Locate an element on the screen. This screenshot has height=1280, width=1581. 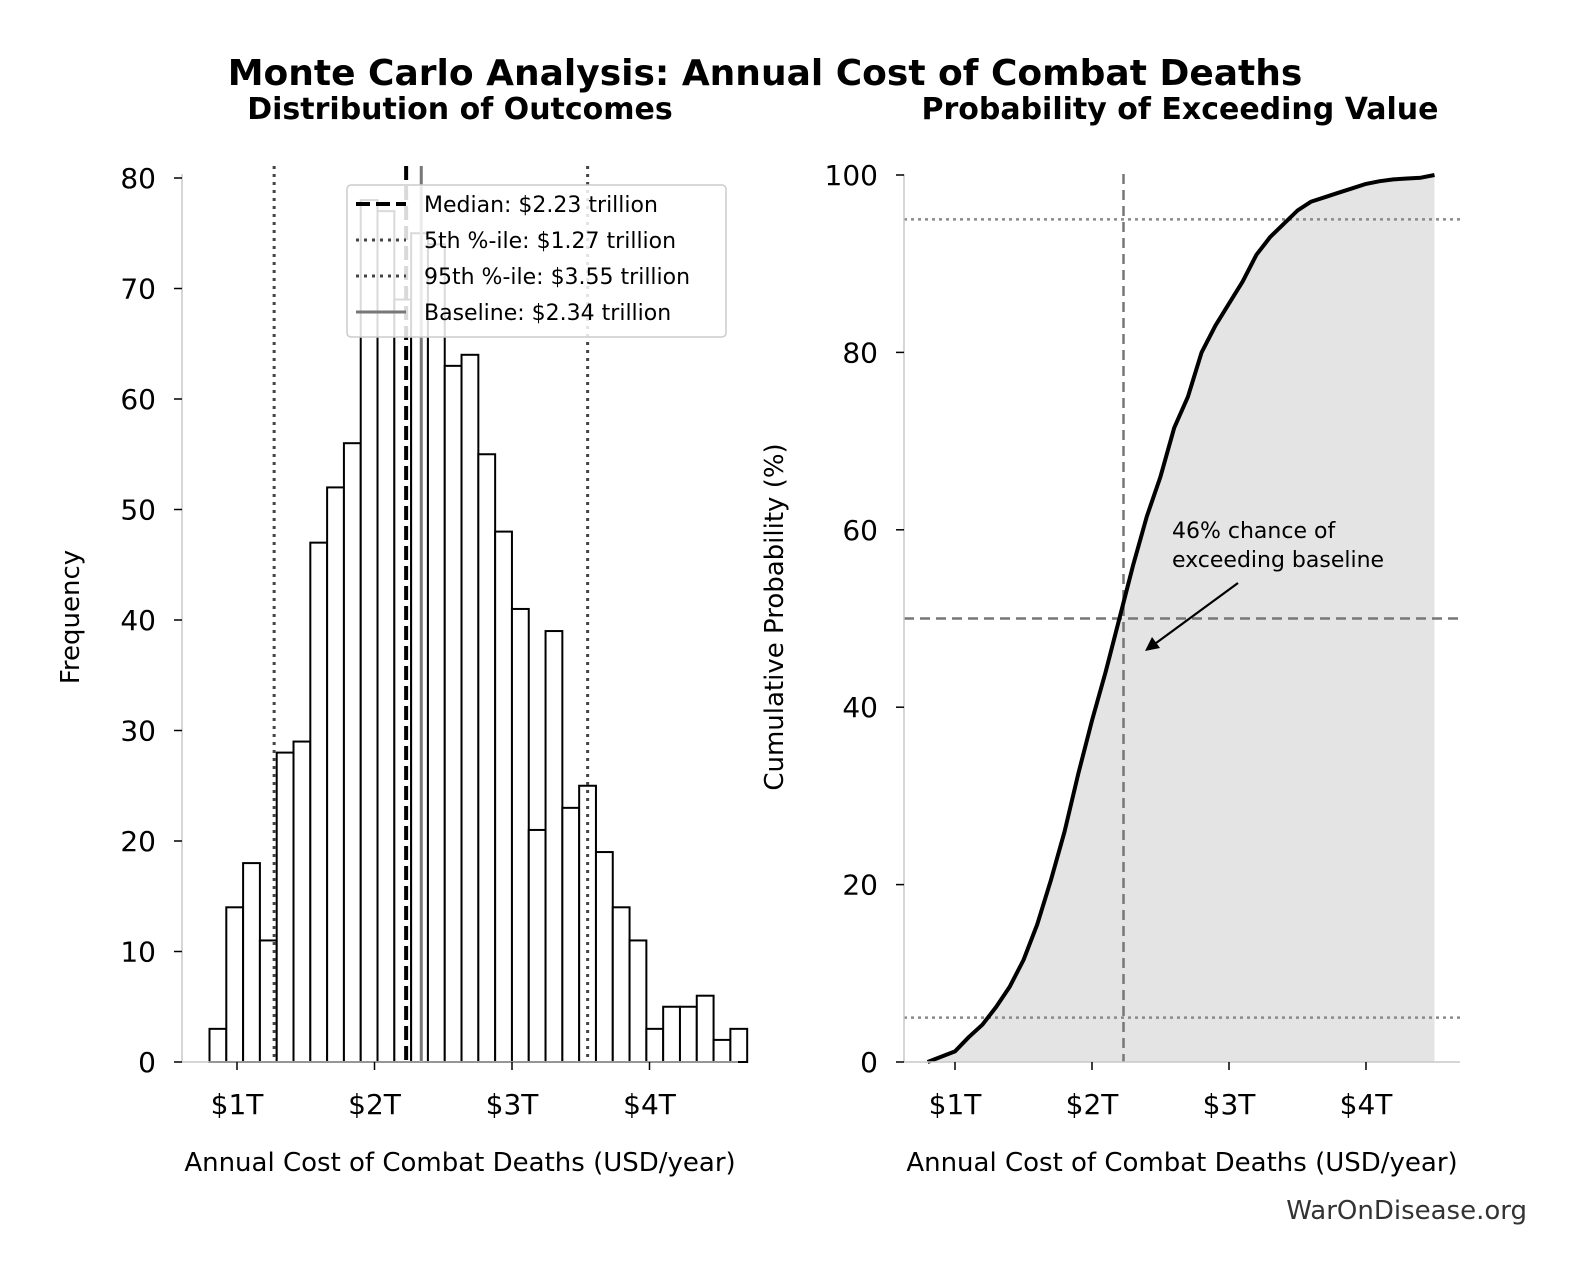
legend-label-95th-percentile: 95th %-ile: $3.55 trillion is located at coordinates (557, 277).